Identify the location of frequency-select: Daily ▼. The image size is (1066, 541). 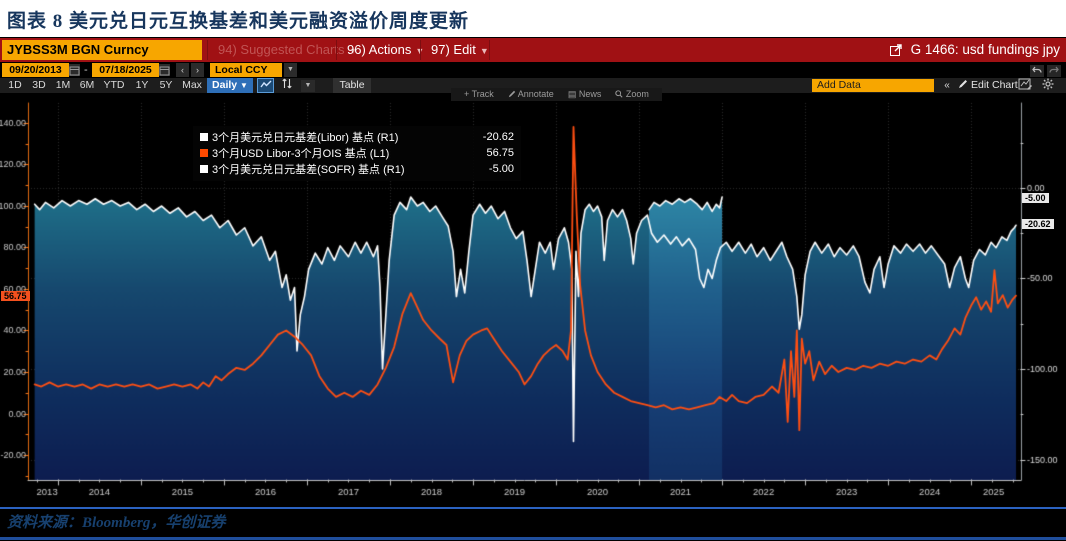
(230, 85).